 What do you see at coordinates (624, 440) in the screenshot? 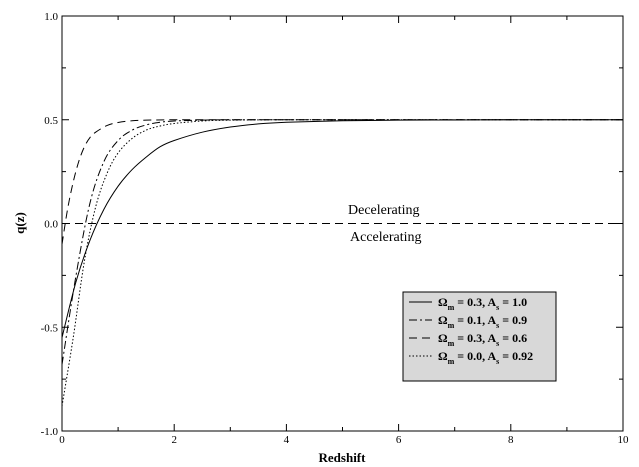
I see `x-tick-label: 10` at bounding box center [624, 440].